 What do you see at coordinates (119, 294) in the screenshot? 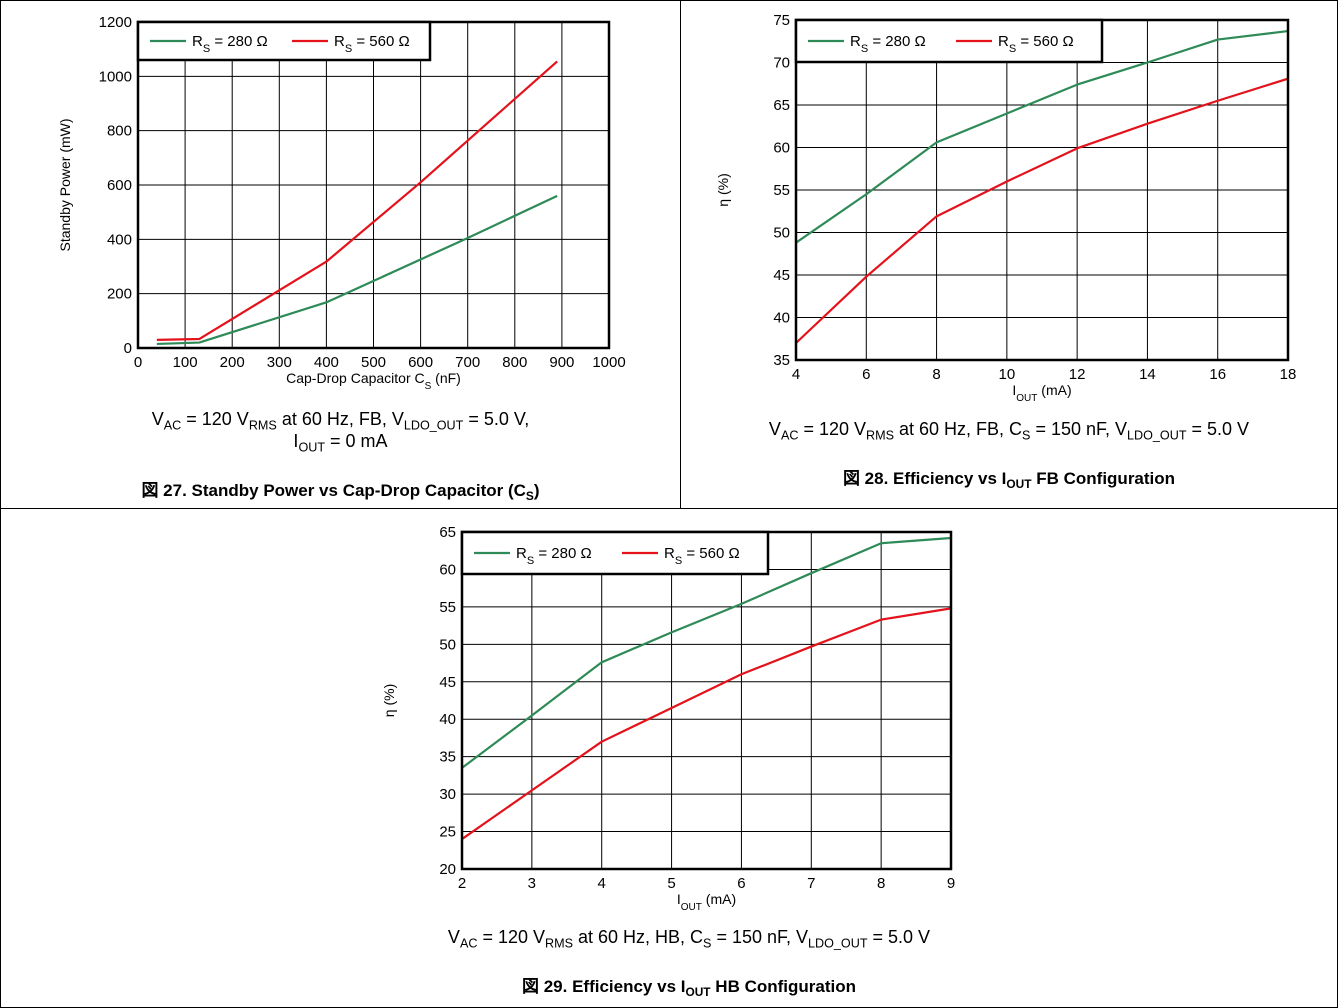
I see `y-tick-label: 200` at bounding box center [119, 294].